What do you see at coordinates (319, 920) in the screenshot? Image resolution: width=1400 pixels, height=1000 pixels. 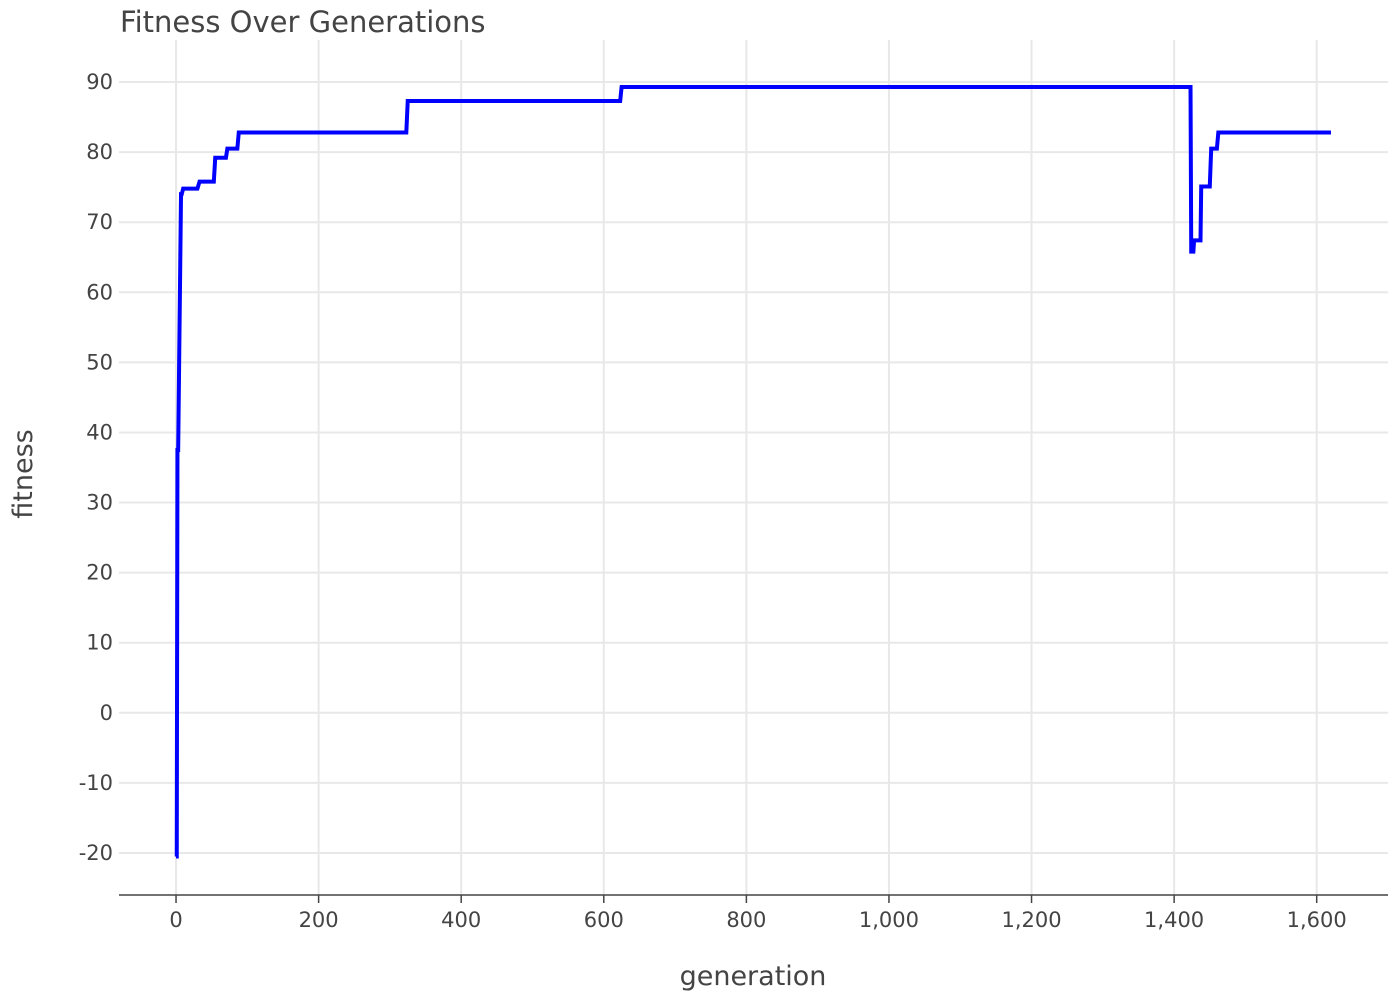 I see `x-tick-label: 200` at bounding box center [319, 920].